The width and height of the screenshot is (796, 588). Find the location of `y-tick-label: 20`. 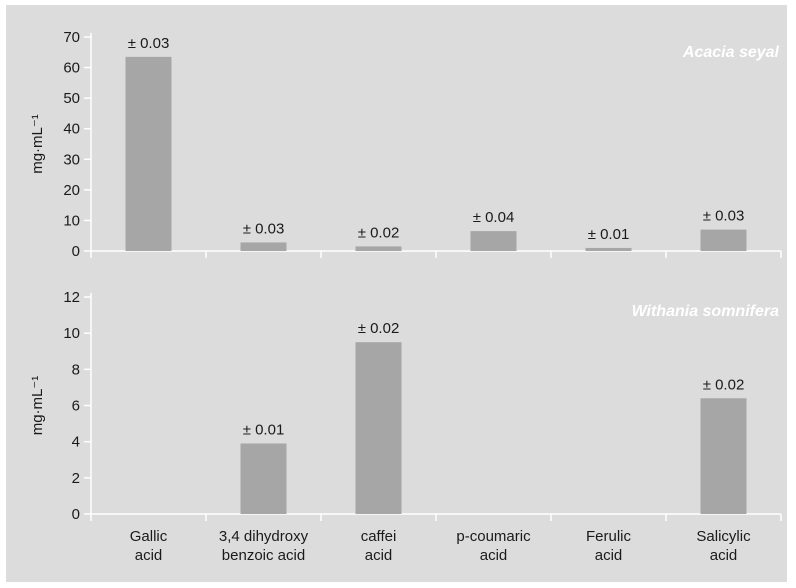

y-tick-label: 20 is located at coordinates (71, 190).